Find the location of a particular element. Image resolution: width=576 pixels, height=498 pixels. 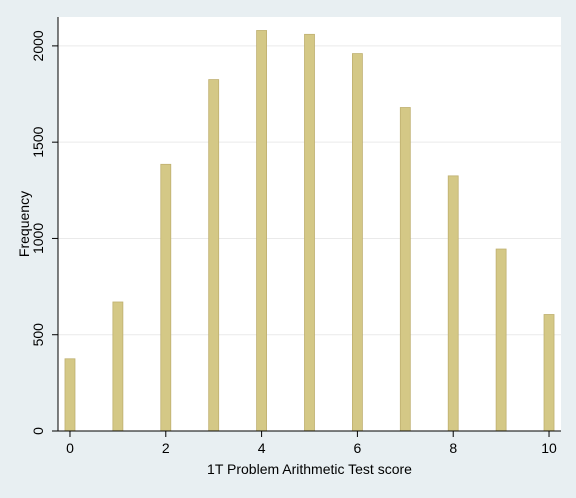

x-tick-label-0: 0 is located at coordinates (70, 448).